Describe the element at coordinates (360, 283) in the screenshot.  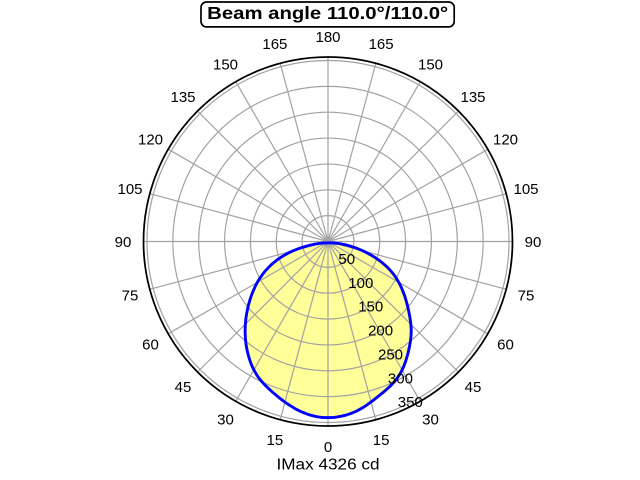
I see `svg-text: 100` at that location.